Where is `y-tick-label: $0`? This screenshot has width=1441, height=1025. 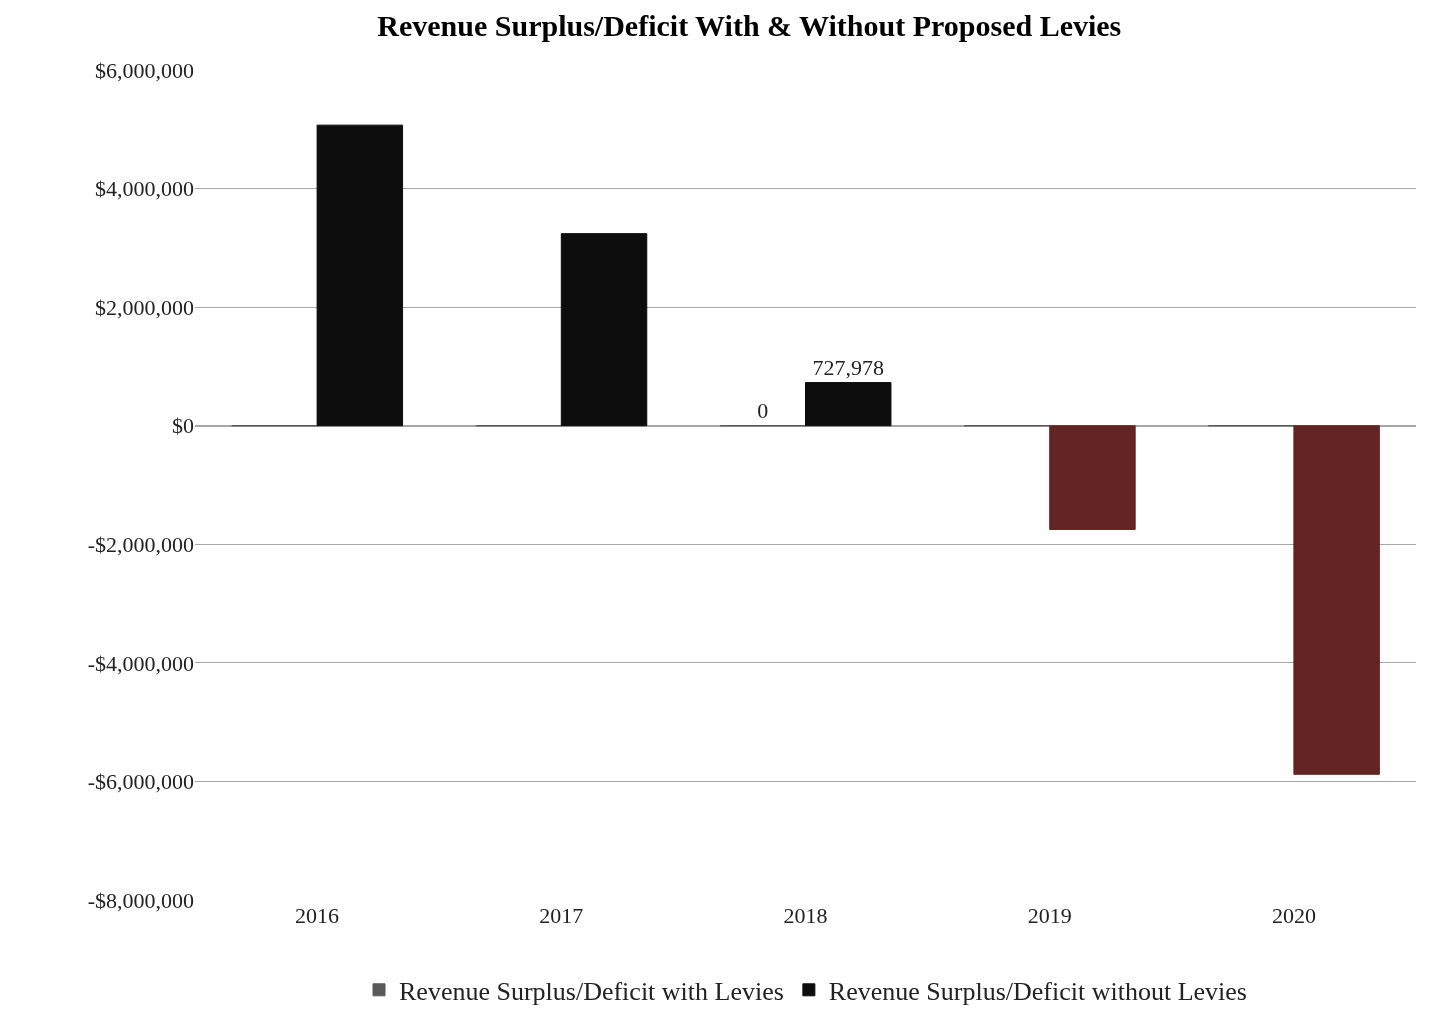
y-tick-label: $0 is located at coordinates (183, 426).